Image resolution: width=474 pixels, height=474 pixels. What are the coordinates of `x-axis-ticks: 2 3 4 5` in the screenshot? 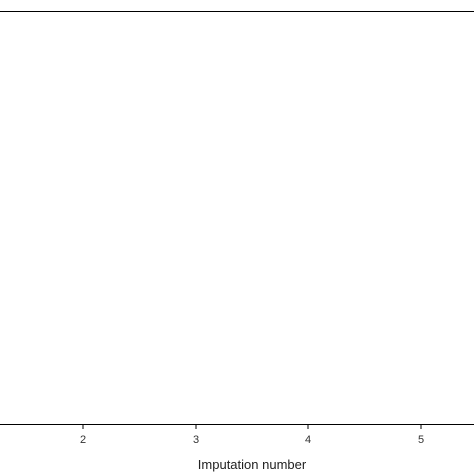 It's located at (252, 435).